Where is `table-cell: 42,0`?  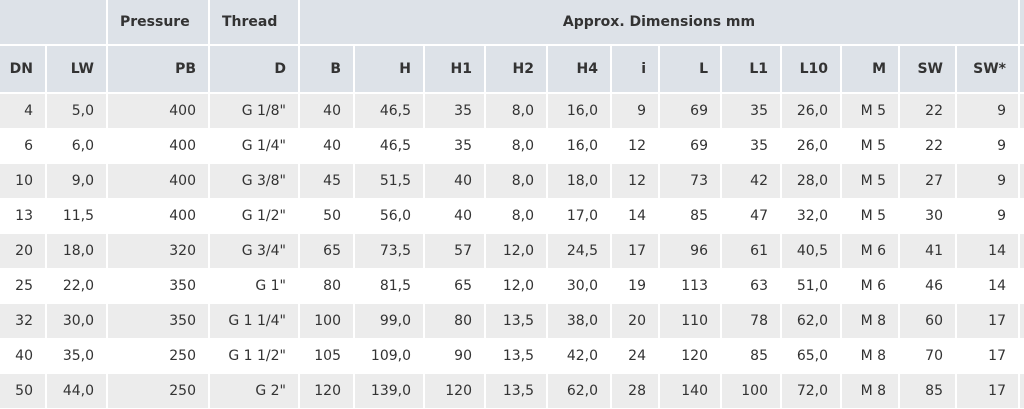 table-cell: 42,0 is located at coordinates (582, 356).